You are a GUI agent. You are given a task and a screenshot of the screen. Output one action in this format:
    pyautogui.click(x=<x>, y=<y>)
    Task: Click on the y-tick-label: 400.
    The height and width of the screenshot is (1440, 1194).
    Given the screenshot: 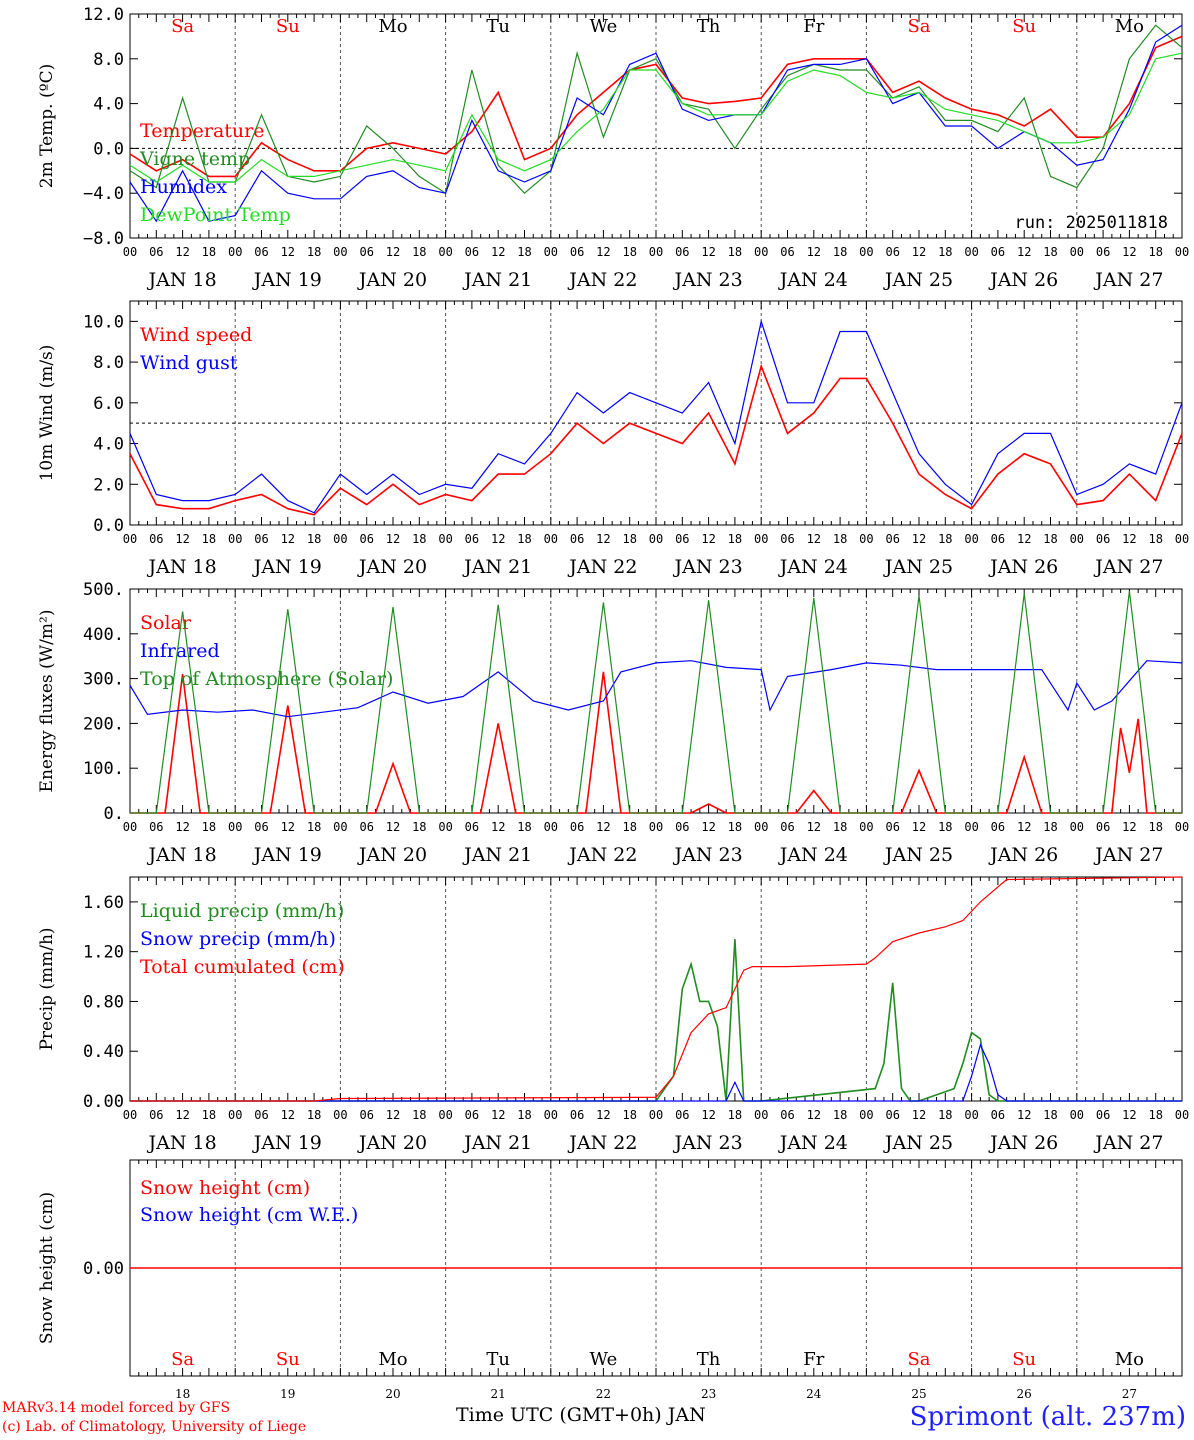 What is the action you would take?
    pyautogui.click(x=103, y=635)
    